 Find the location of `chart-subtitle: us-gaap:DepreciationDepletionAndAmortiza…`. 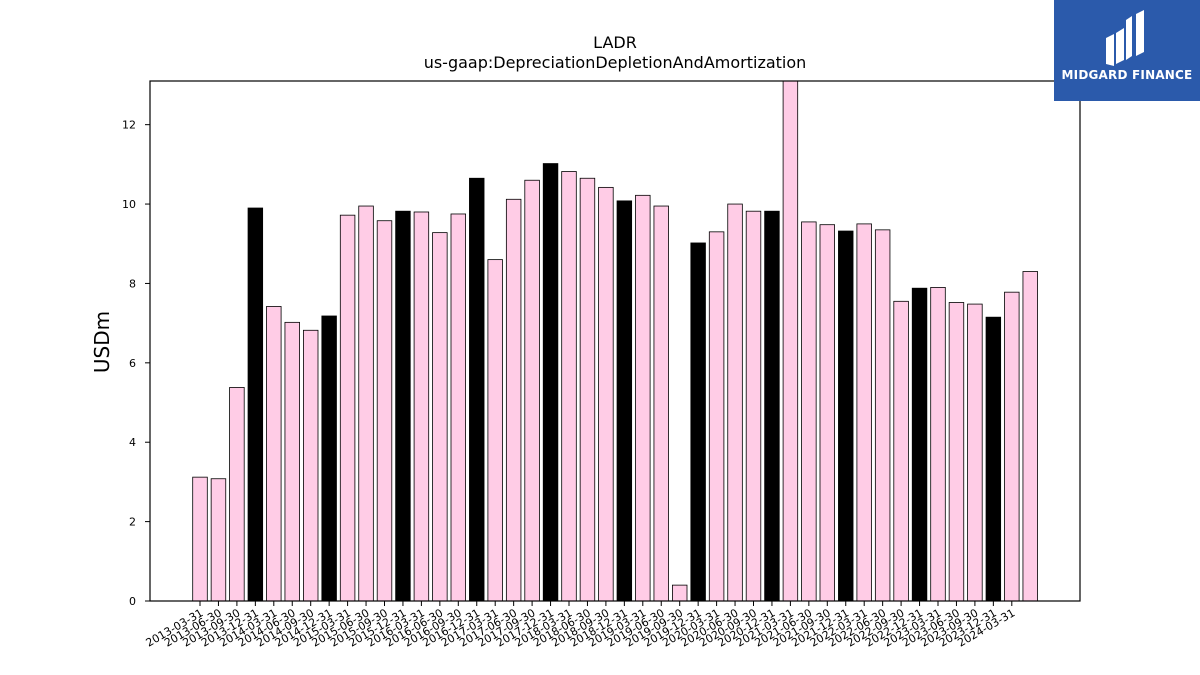

chart-subtitle: us-gaap:DepreciationDepletionAndAmortiza… is located at coordinates (615, 62).